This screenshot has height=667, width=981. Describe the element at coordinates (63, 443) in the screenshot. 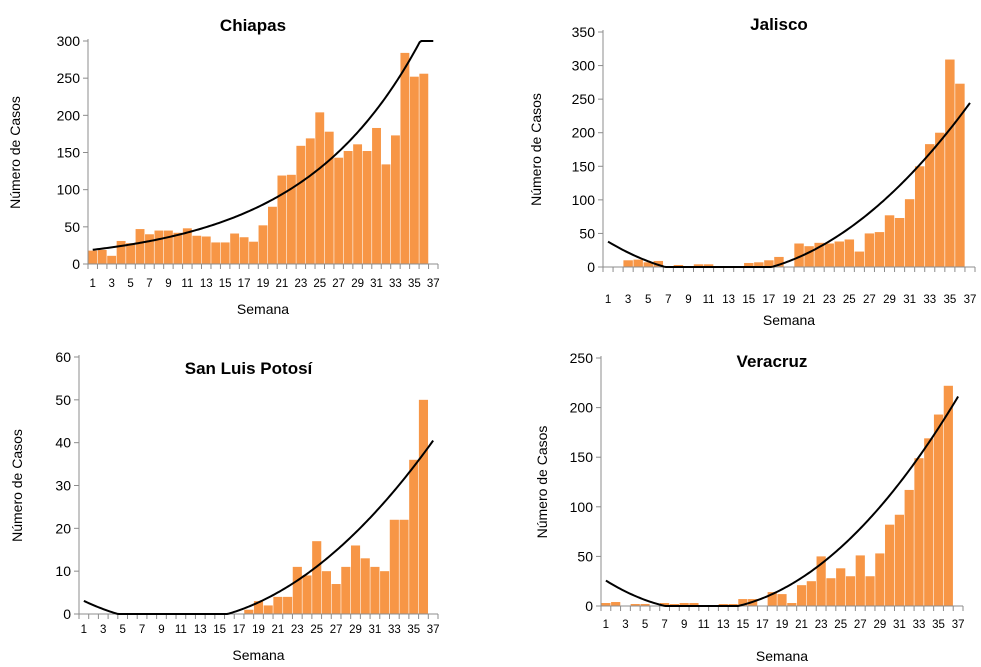

I see `y-tick-label: 40` at that location.